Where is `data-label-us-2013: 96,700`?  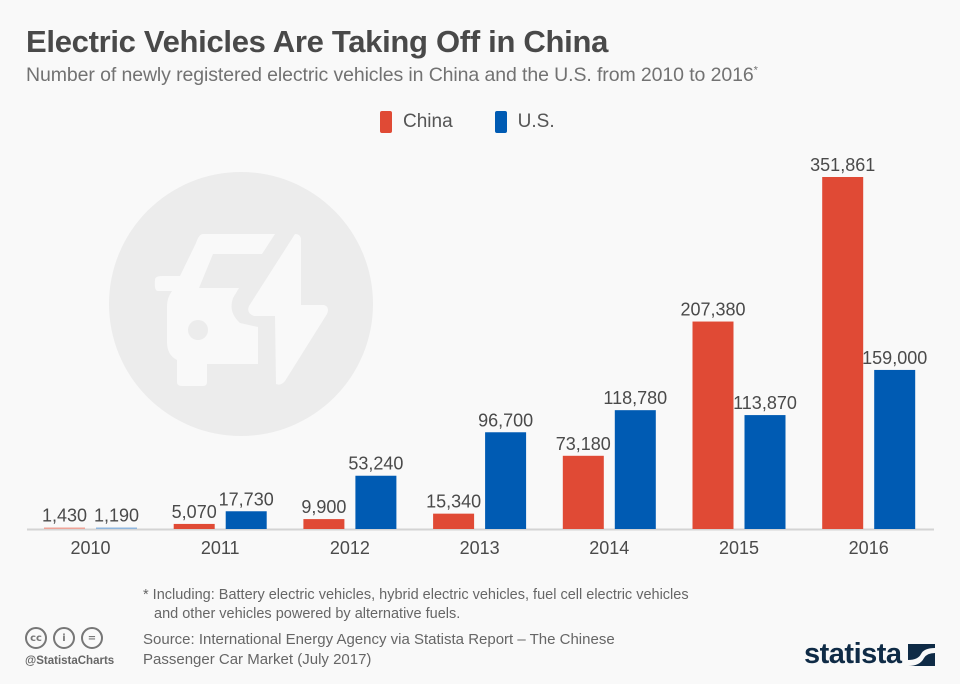
data-label-us-2013: 96,700 is located at coordinates (505, 420).